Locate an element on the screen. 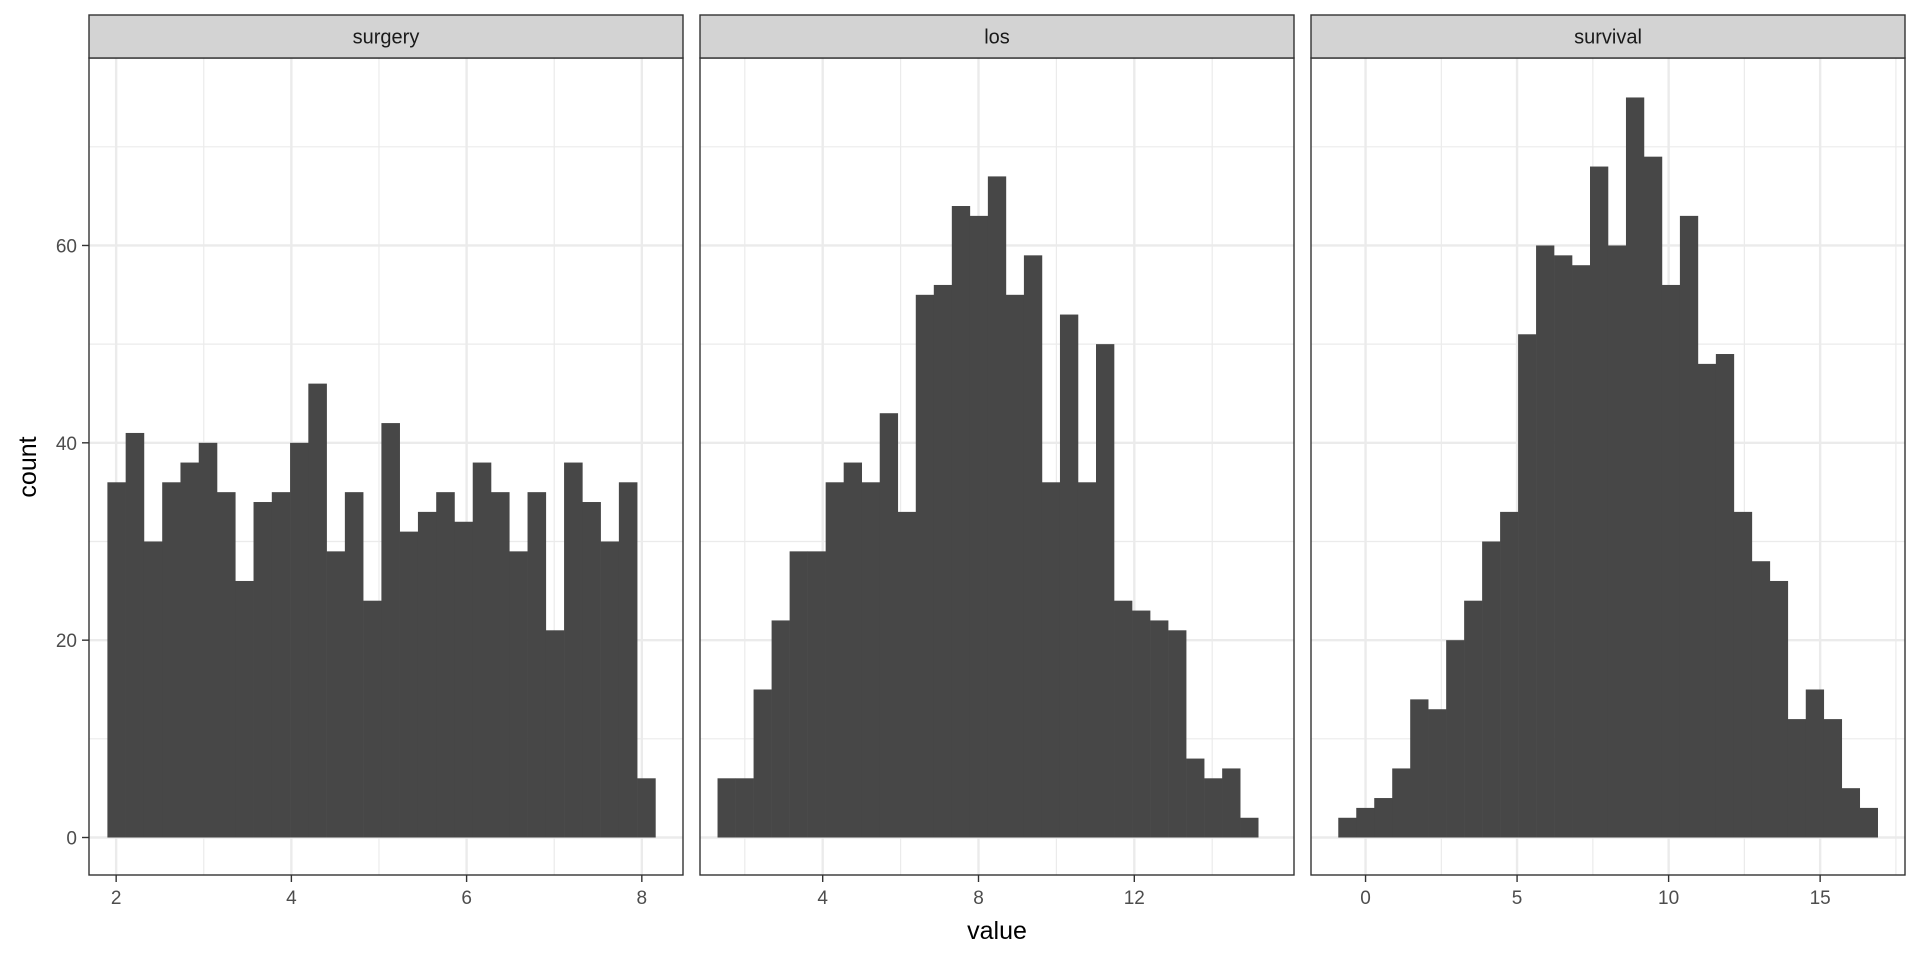 This screenshot has height=965, width=1920. y-tick-label: 40 is located at coordinates (66, 444).